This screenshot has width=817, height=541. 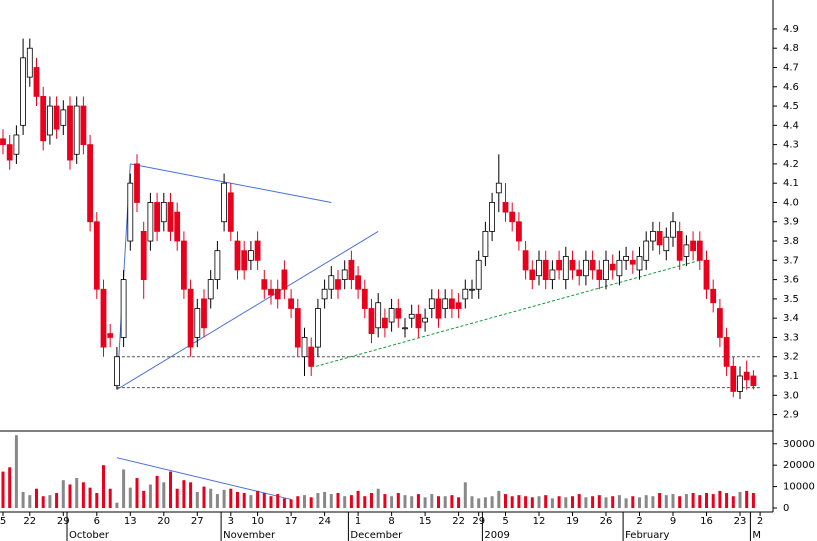 I want to click on x-tick-label: 9, so click(x=673, y=521).